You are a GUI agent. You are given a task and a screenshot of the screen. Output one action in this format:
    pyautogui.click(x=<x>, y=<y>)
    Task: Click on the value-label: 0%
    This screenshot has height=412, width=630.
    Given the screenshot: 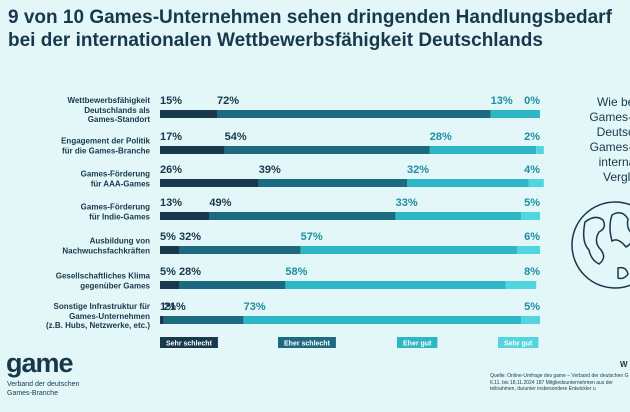 What is the action you would take?
    pyautogui.click(x=532, y=101)
    